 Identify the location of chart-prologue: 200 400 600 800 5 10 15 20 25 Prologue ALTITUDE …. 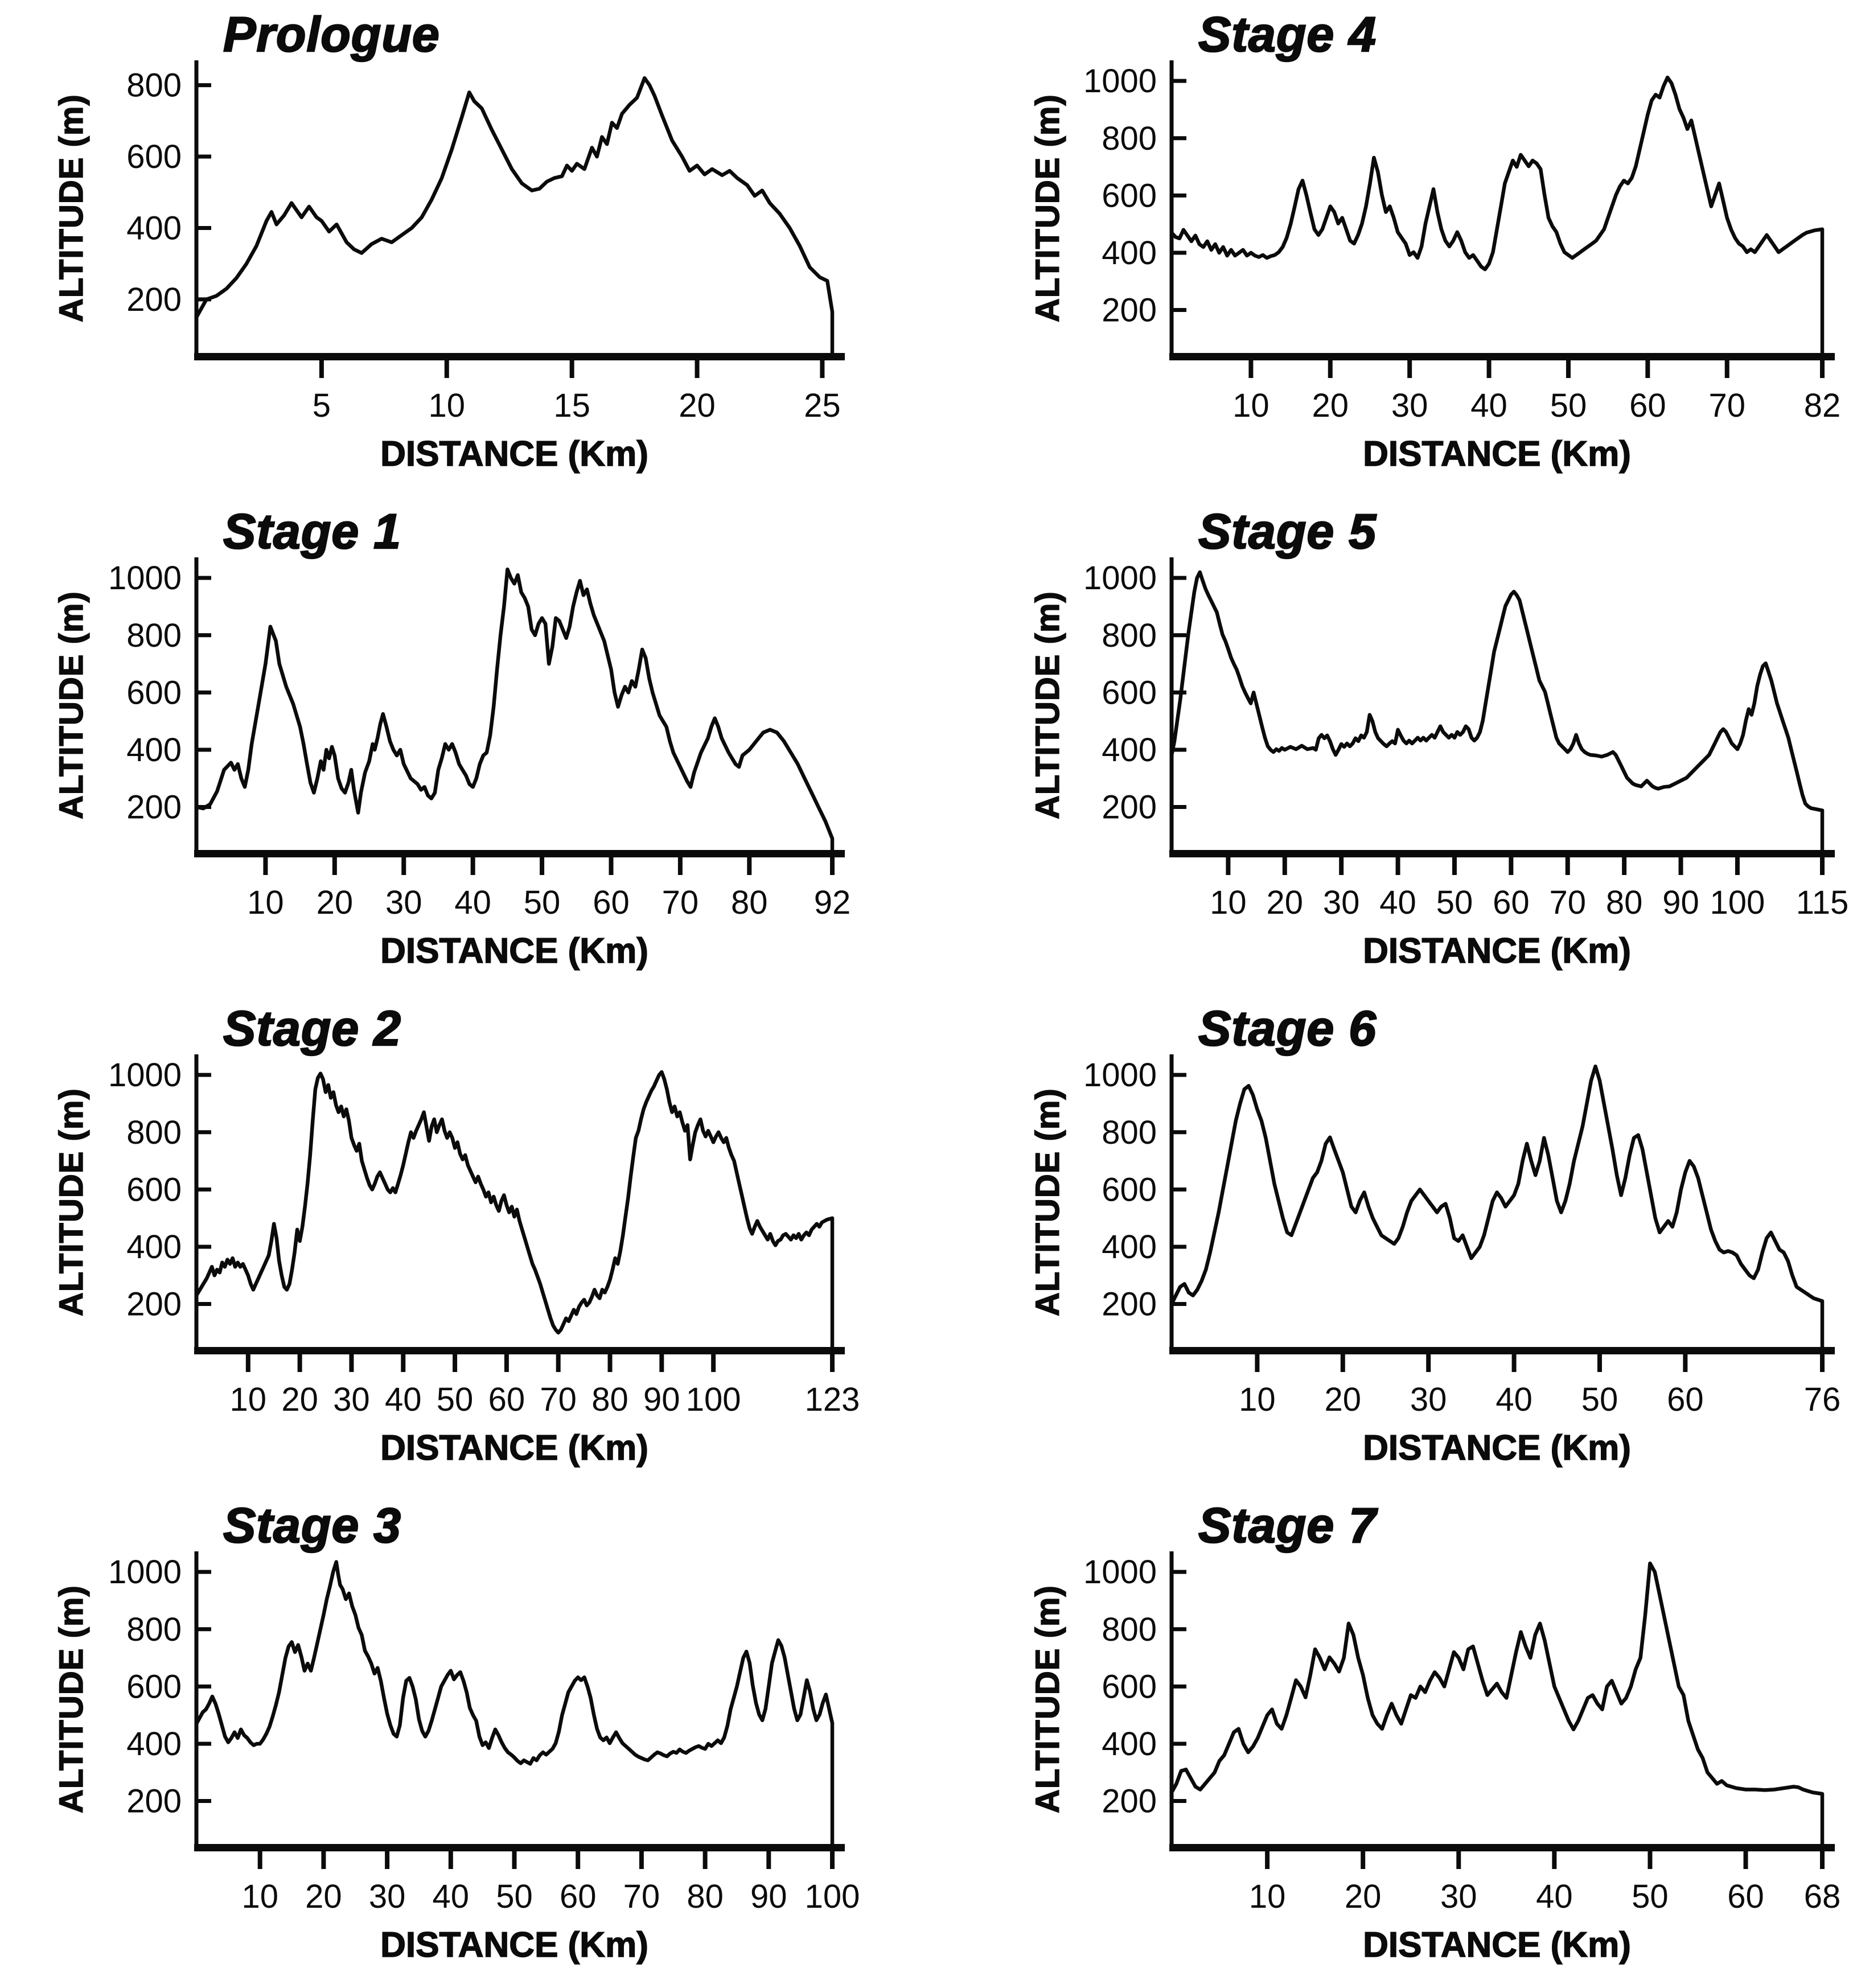
(464, 248).